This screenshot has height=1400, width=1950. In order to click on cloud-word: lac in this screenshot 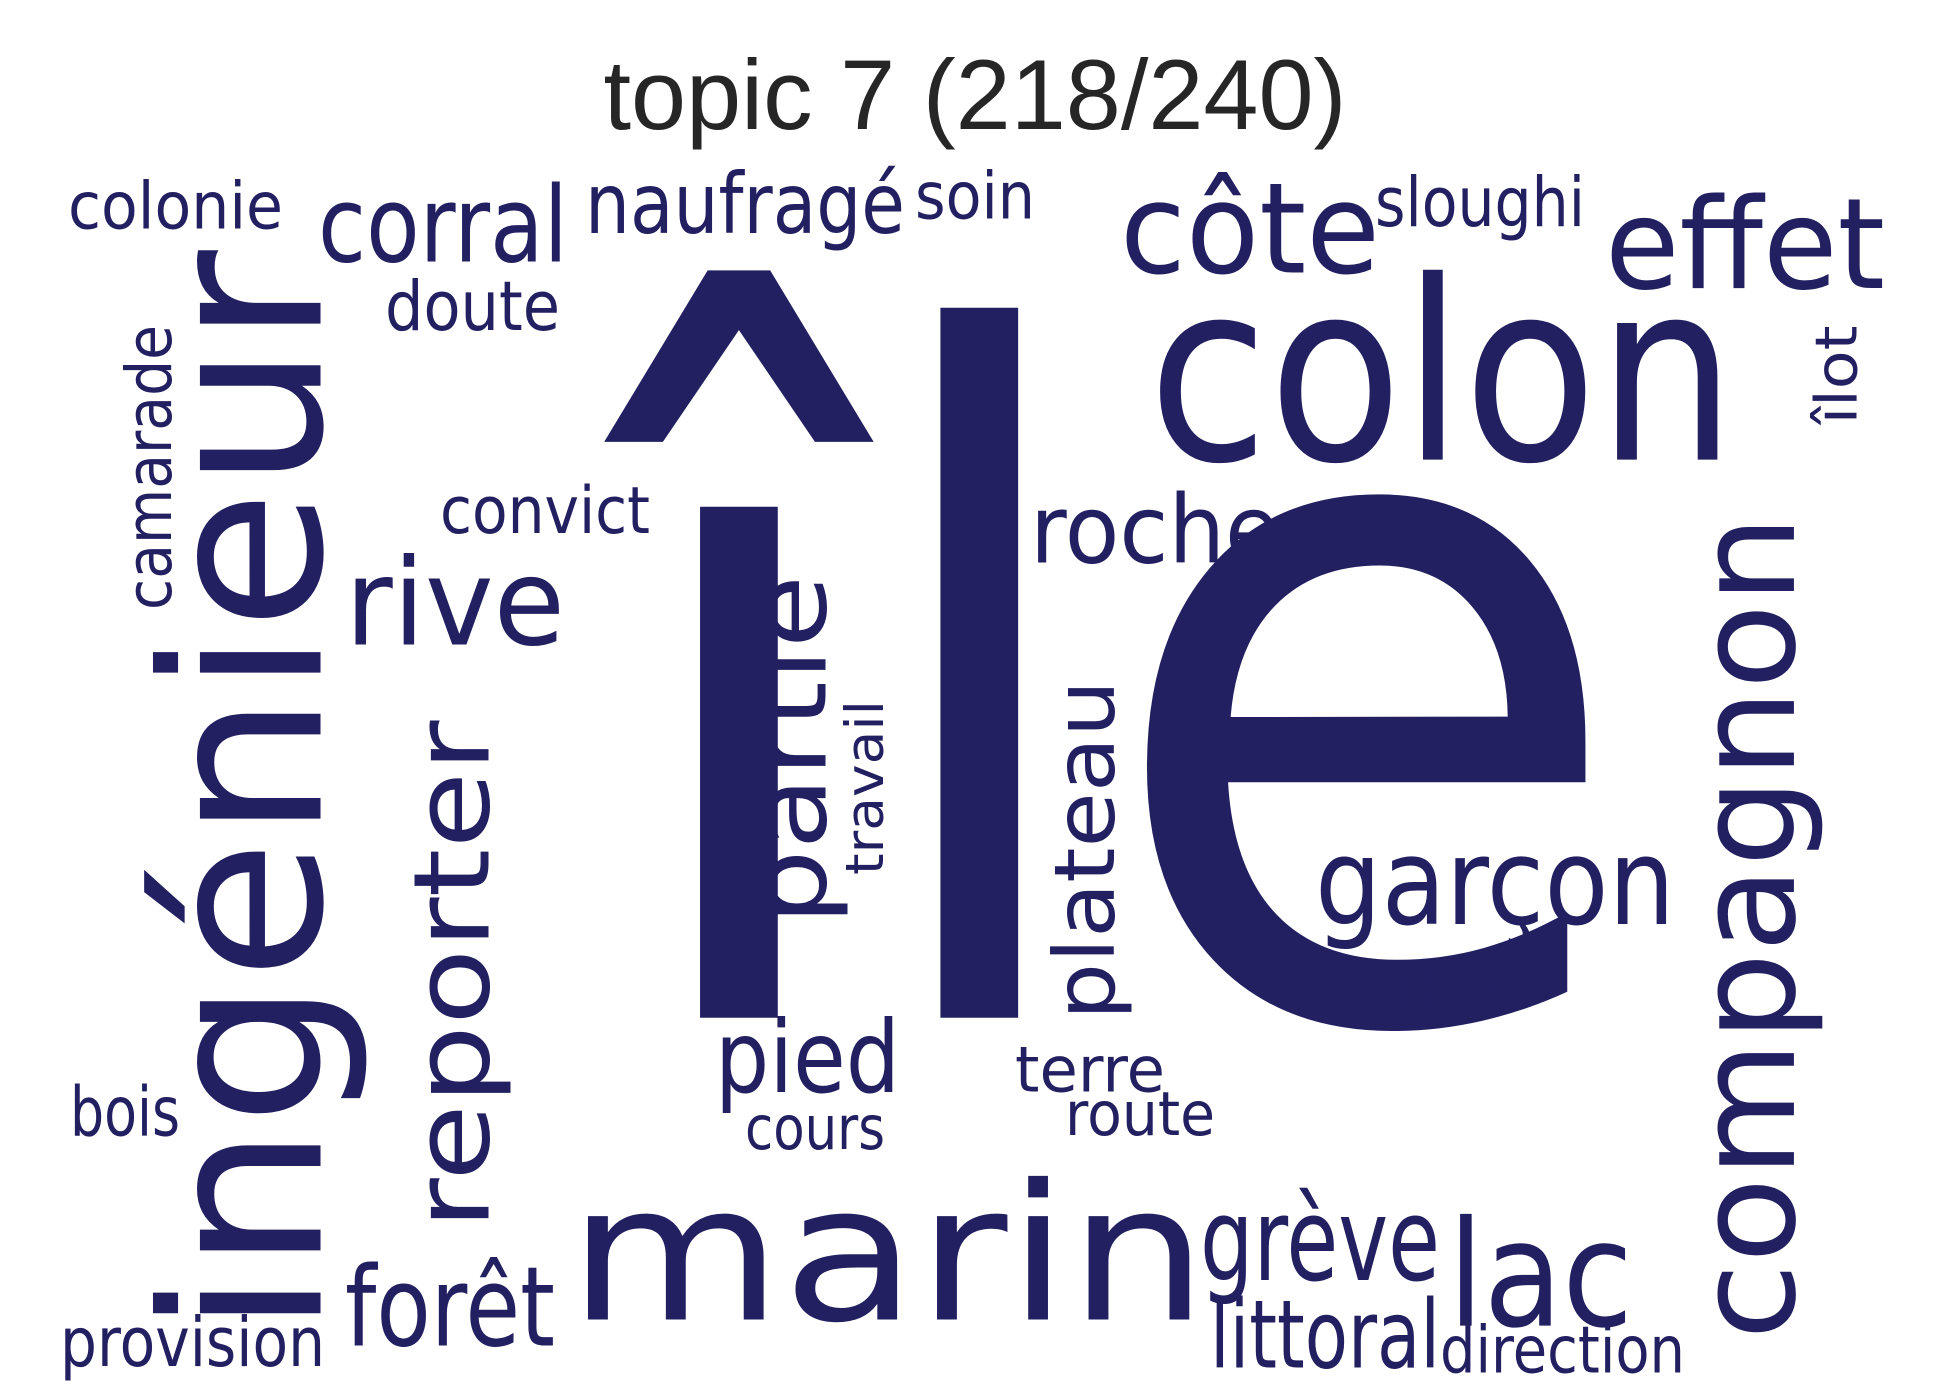, I will do `click(1540, 1274)`.